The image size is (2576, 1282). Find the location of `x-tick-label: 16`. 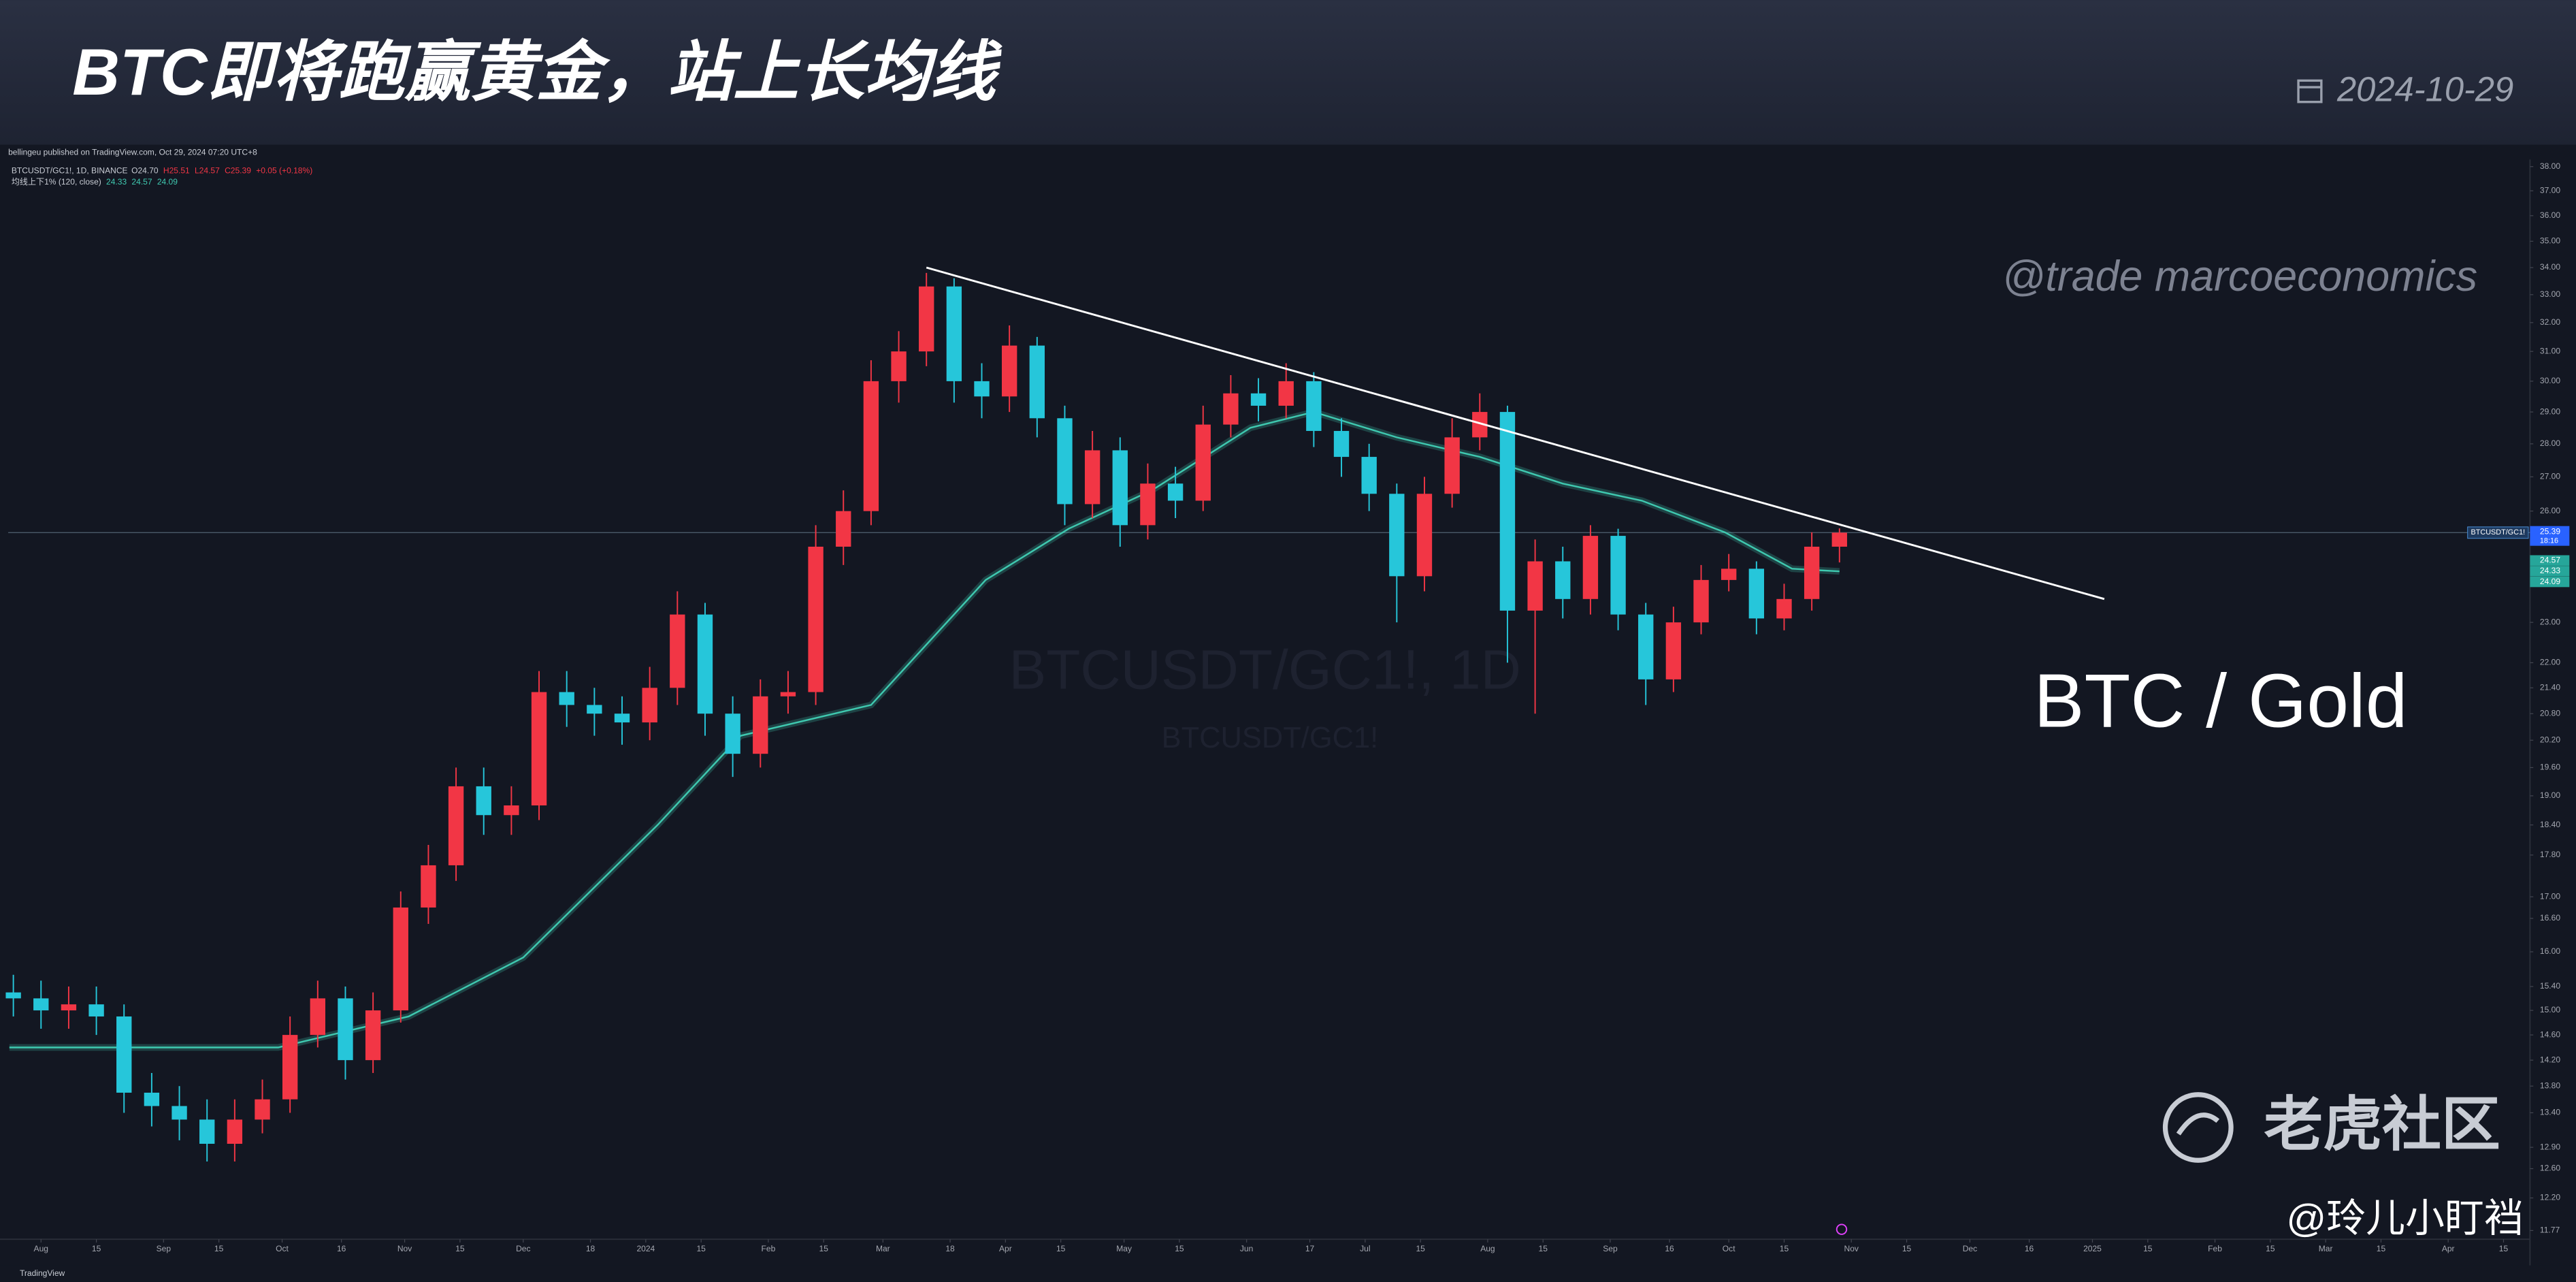

x-tick-label: 16 is located at coordinates (2029, 1248).